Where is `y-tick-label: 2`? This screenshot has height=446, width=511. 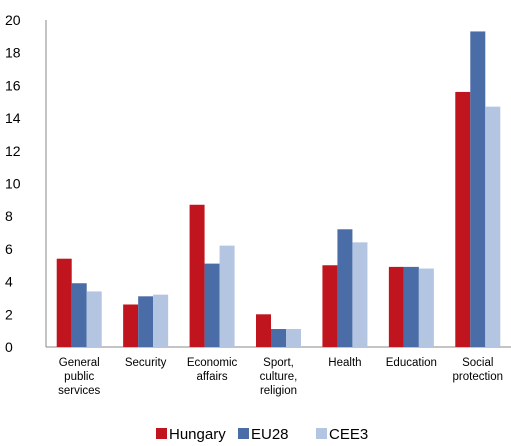
y-tick-label: 2 is located at coordinates (9, 314).